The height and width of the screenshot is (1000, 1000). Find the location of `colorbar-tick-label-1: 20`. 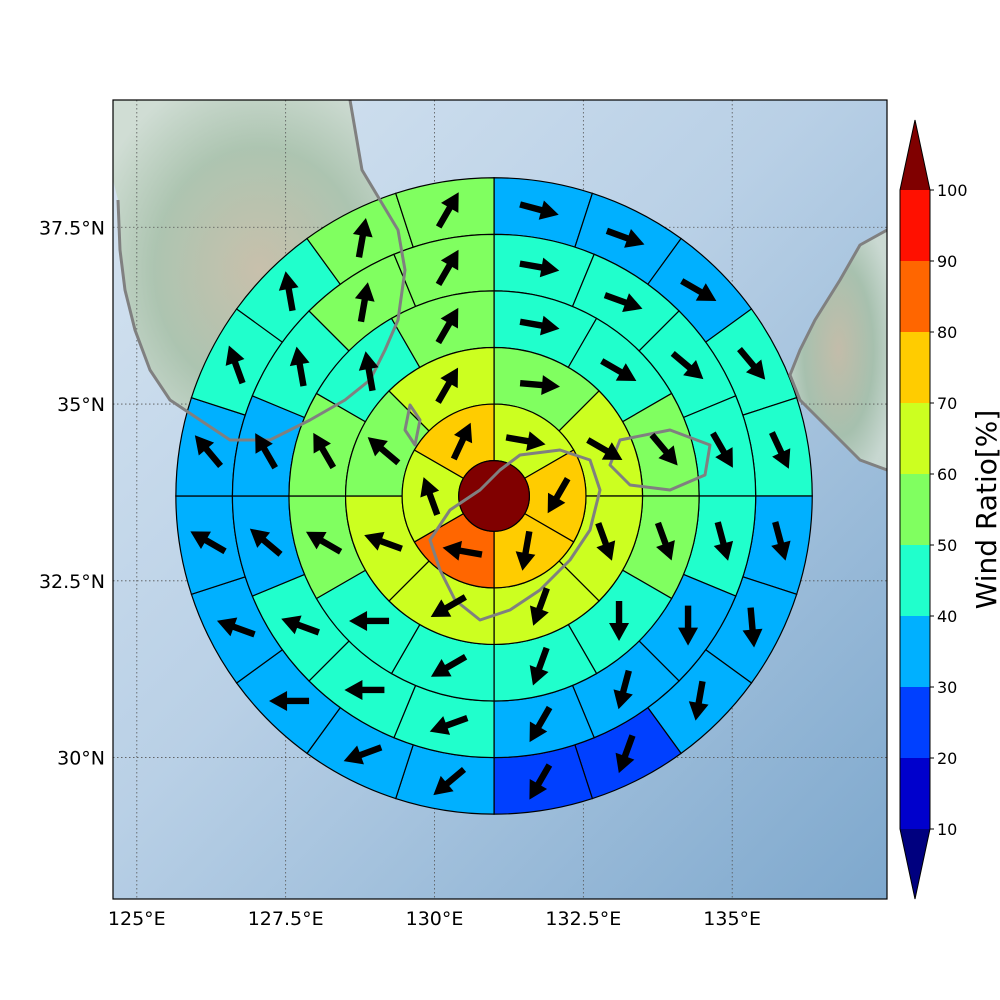

colorbar-tick-label-1: 20 is located at coordinates (947, 758).